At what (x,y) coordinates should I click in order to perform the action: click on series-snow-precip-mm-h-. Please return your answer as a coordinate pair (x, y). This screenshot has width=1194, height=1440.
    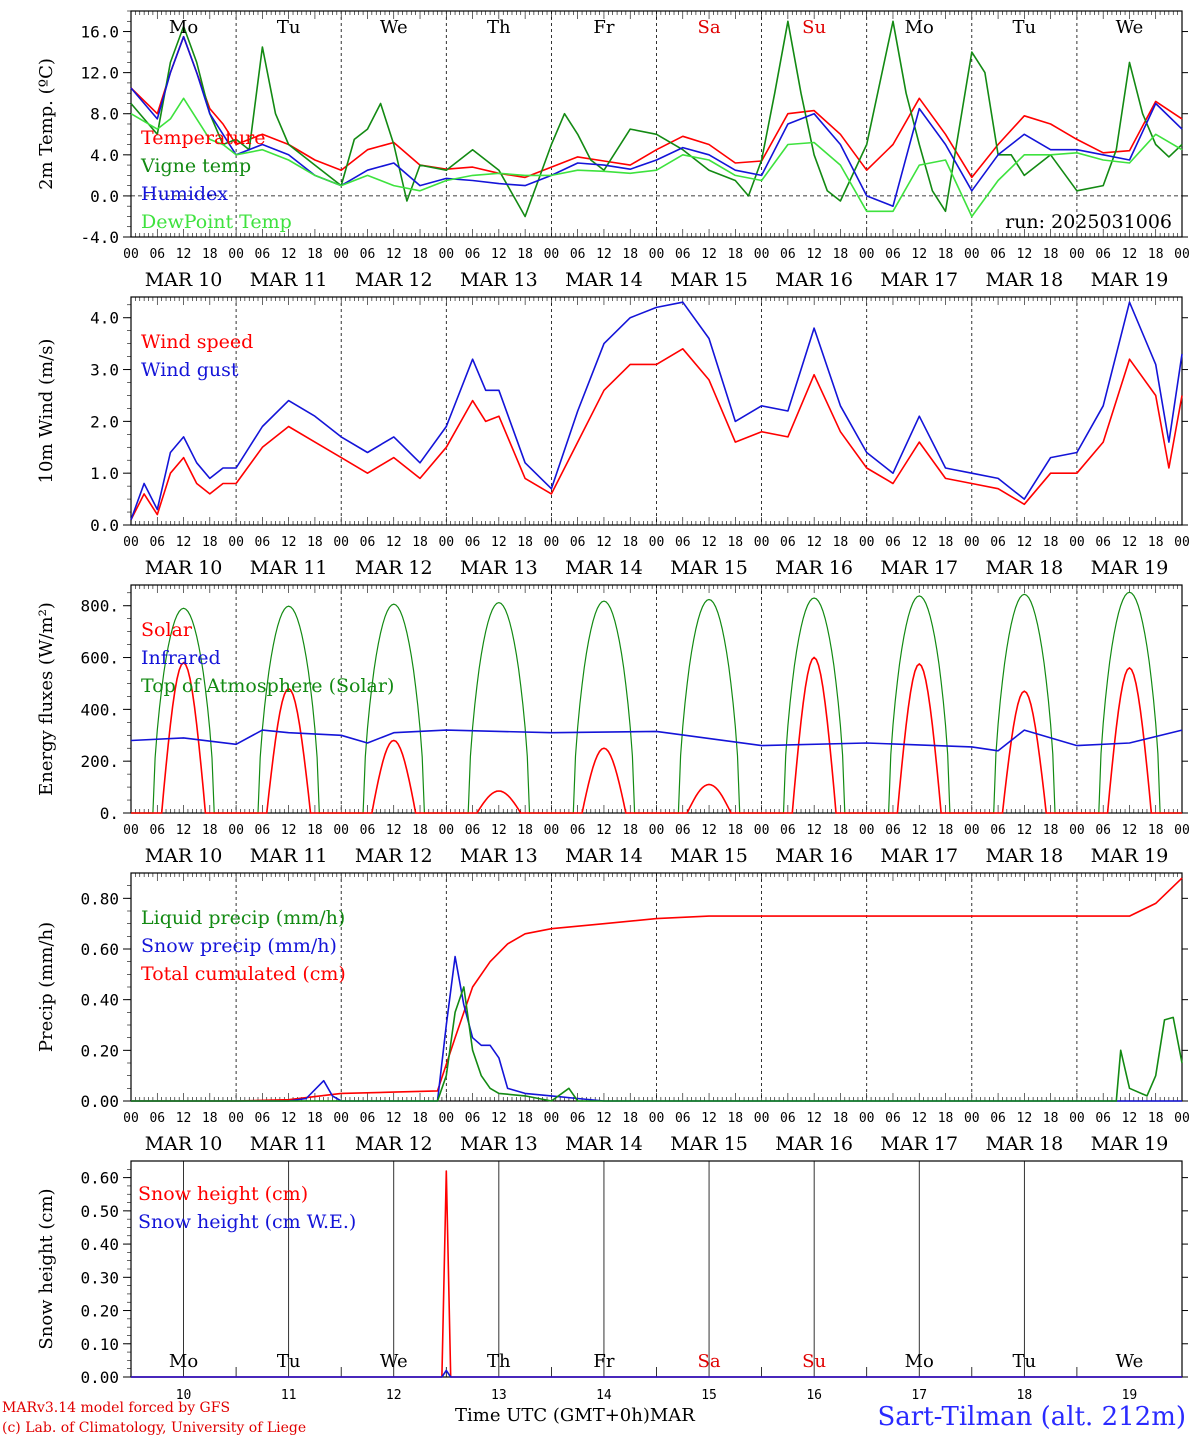
    Looking at the image, I should click on (656, 1028).